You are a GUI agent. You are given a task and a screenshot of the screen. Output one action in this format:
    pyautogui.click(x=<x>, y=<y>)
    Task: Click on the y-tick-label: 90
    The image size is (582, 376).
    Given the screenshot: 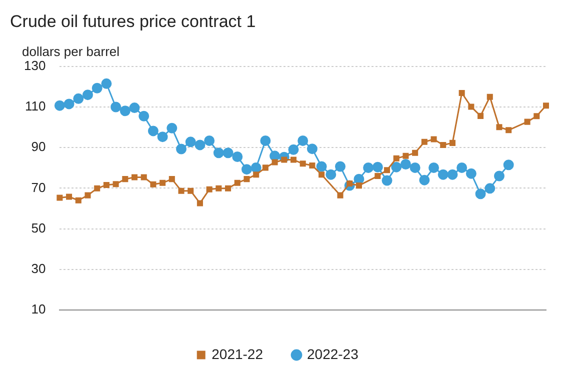 What is the action you would take?
    pyautogui.click(x=38, y=146)
    